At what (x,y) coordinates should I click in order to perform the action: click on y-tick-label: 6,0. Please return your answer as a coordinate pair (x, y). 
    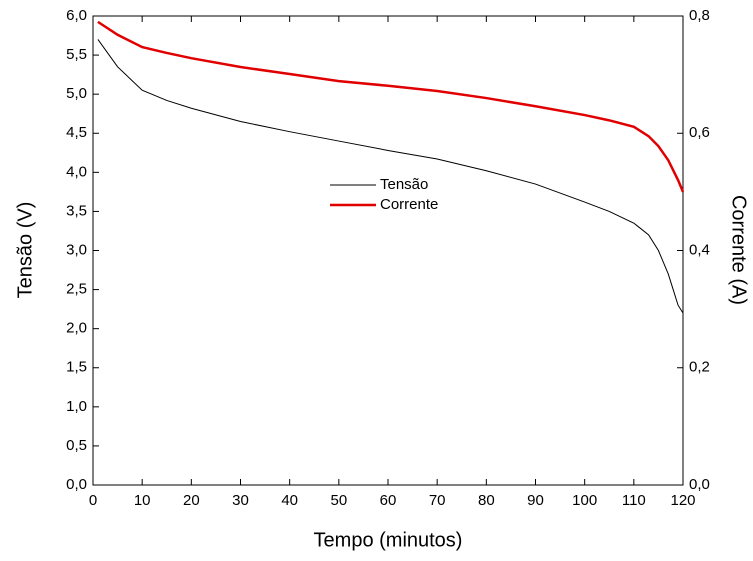
    Looking at the image, I should click on (76, 15).